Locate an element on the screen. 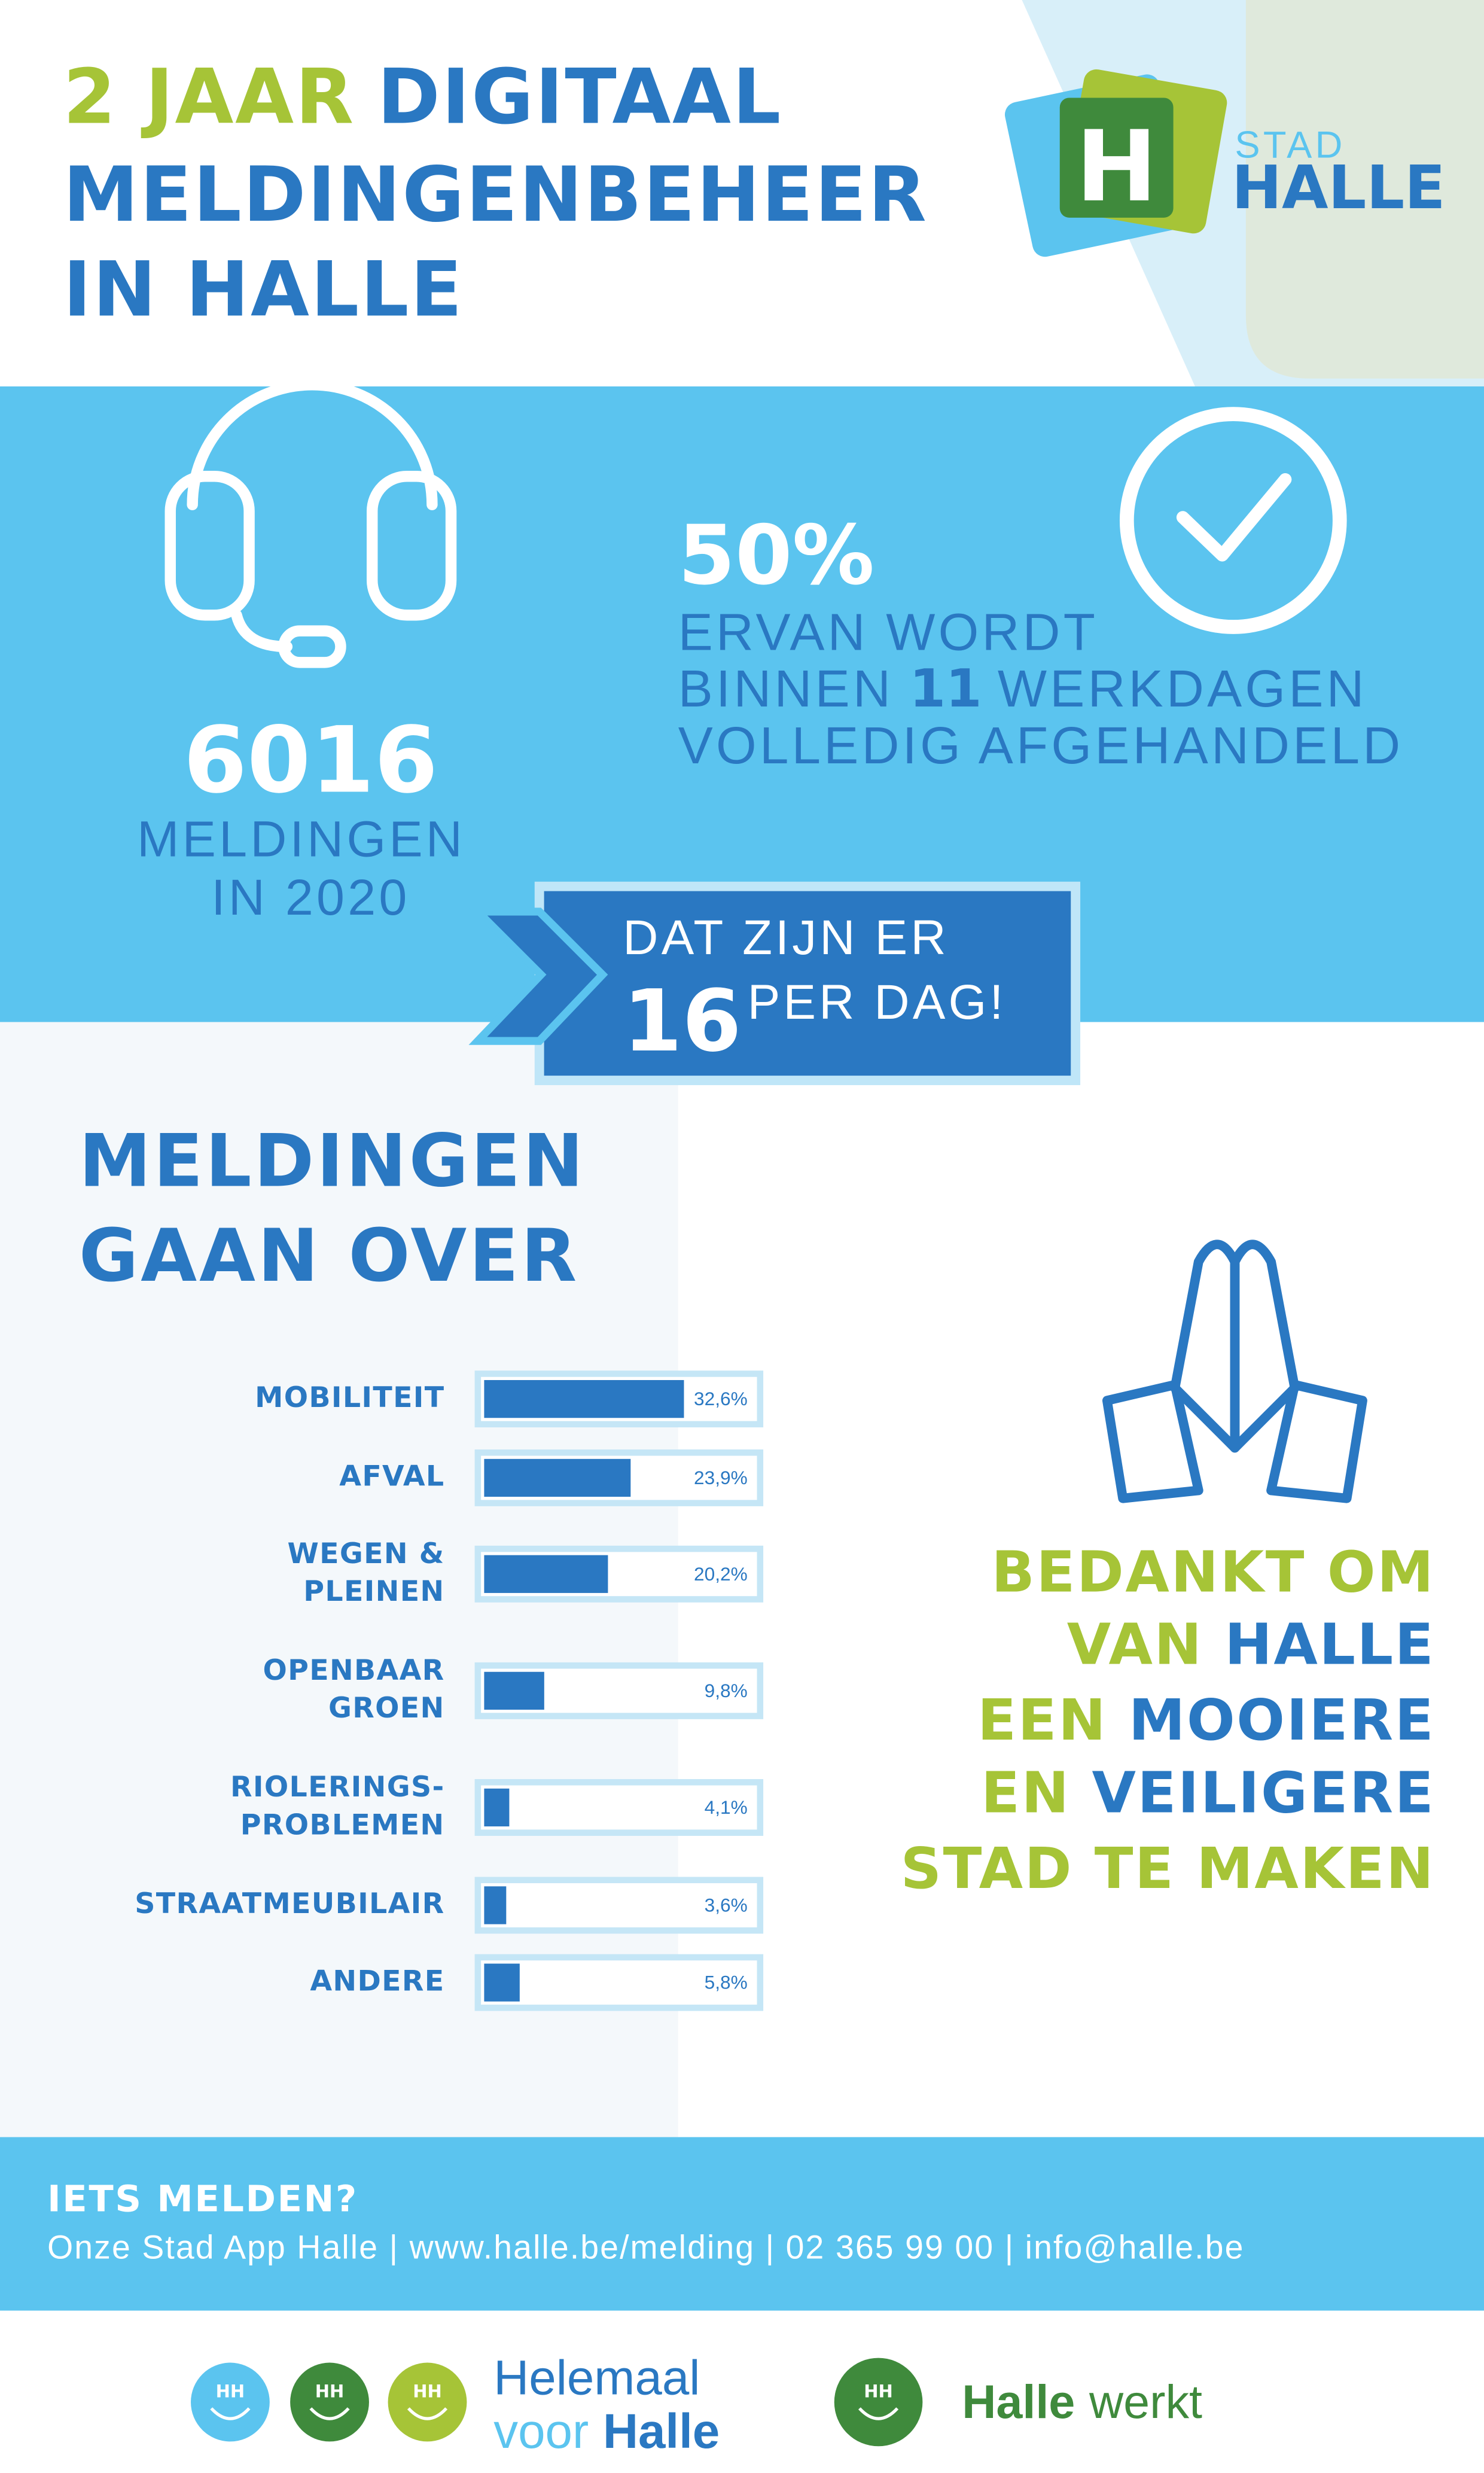  brand-text: voor Halle is located at coordinates (606, 2431).